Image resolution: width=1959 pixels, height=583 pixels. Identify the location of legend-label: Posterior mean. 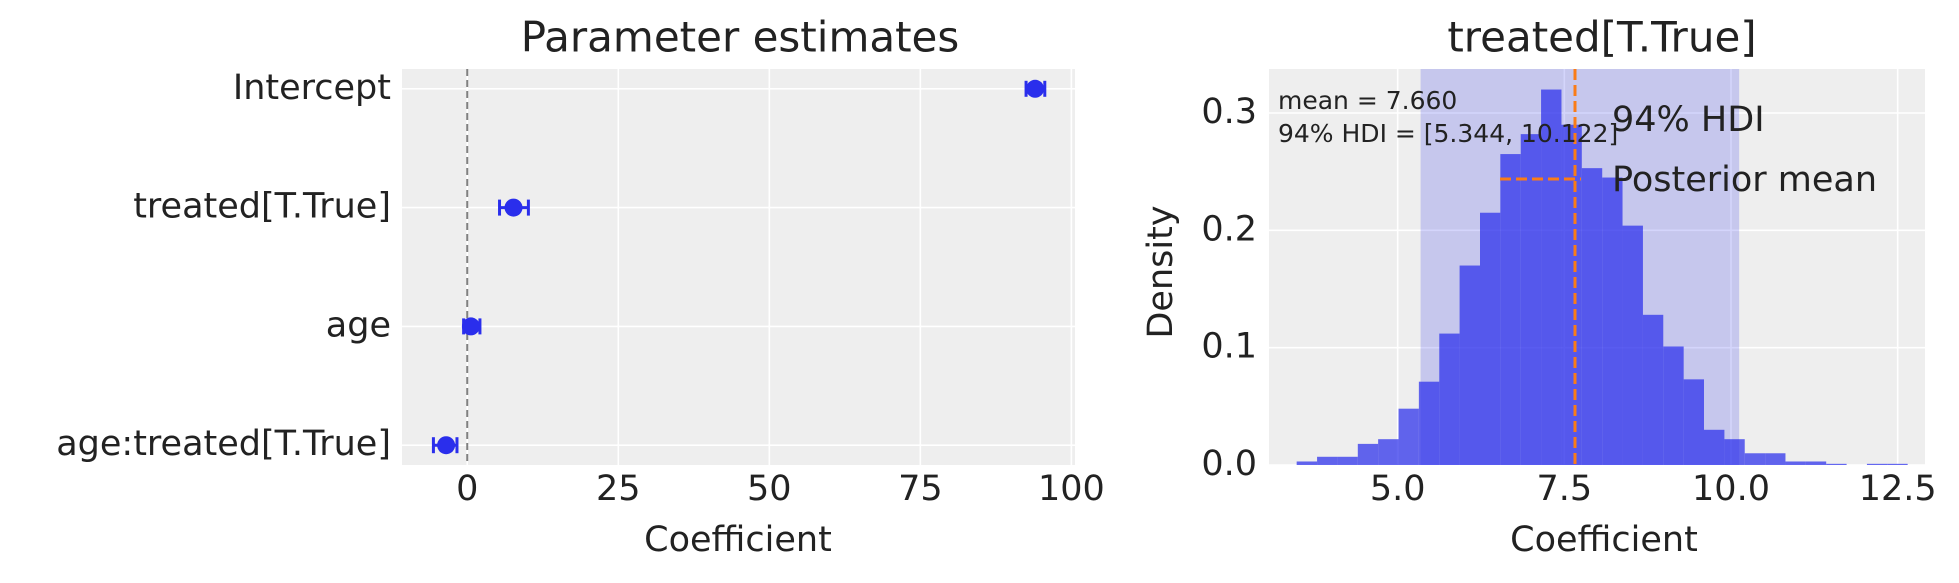
(1744, 180).